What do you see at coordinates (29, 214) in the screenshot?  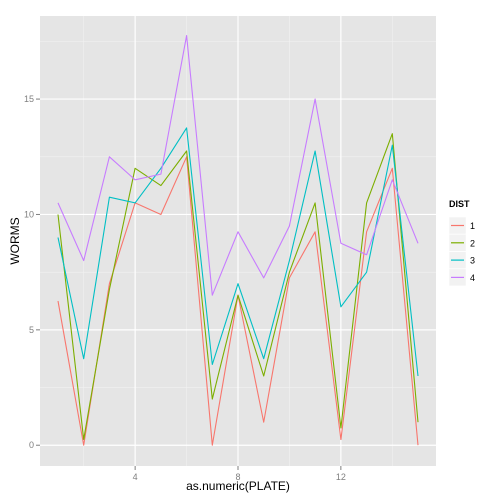 I see `y-tick-label: 10` at bounding box center [29, 214].